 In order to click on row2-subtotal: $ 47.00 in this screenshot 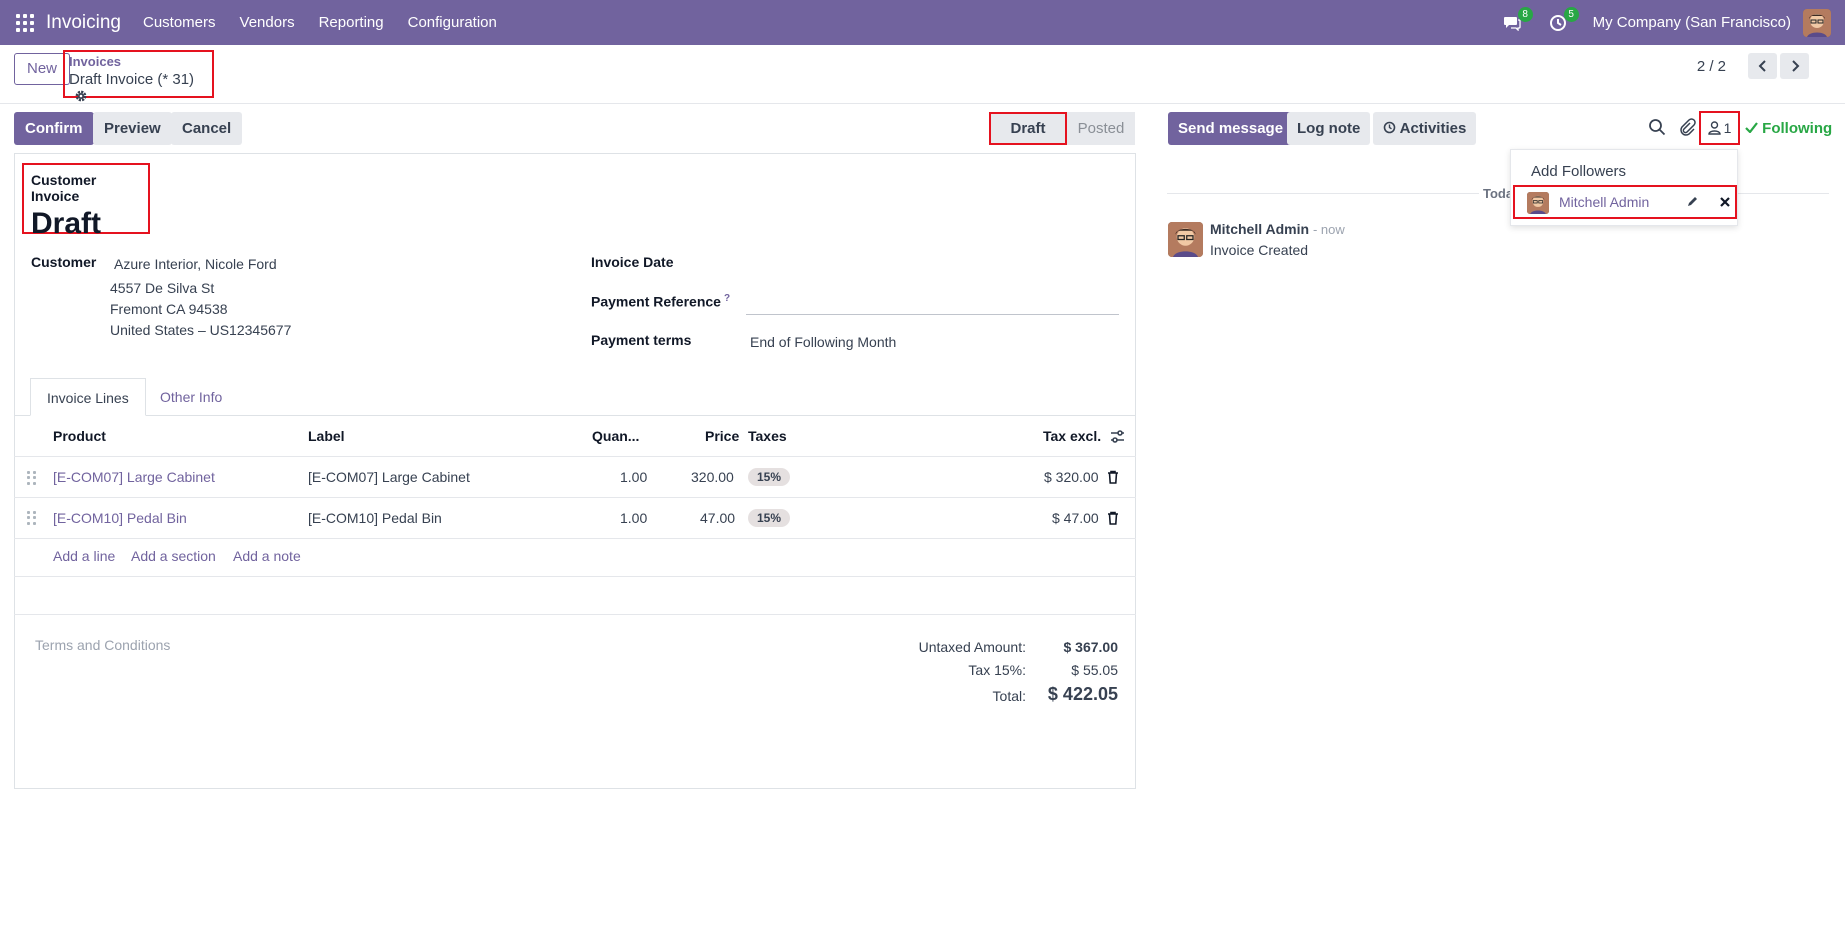, I will do `click(1075, 518)`.